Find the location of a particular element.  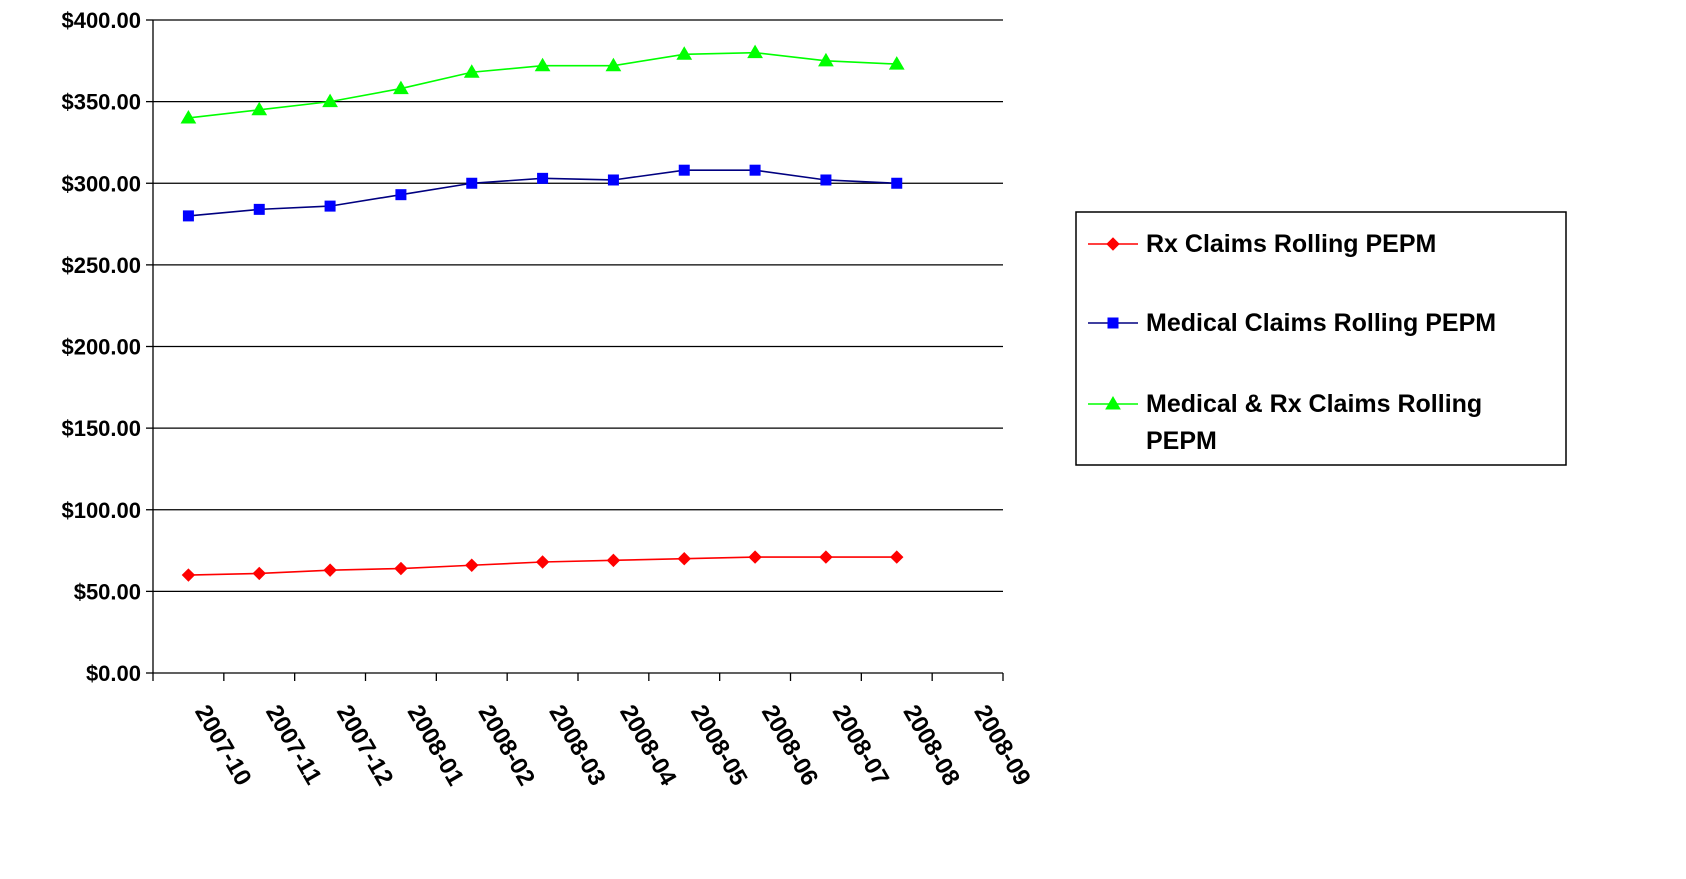

legend-label: Rx Claims Rolling PEPM is located at coordinates (1291, 244).